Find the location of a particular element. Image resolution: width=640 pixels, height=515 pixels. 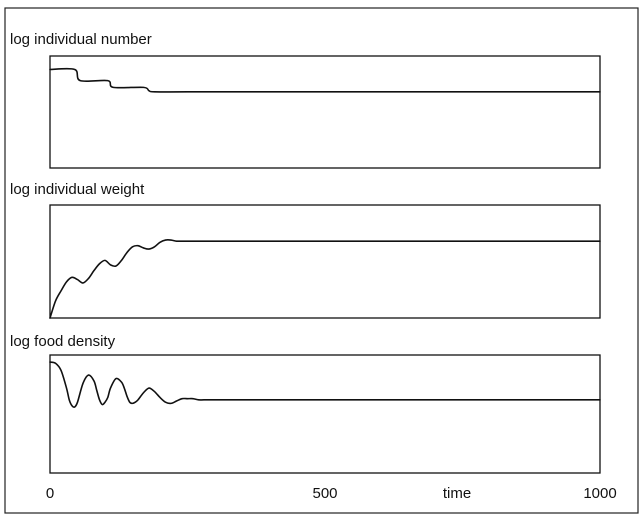

panel-title-individual-number: log individual number is located at coordinates (81, 39).